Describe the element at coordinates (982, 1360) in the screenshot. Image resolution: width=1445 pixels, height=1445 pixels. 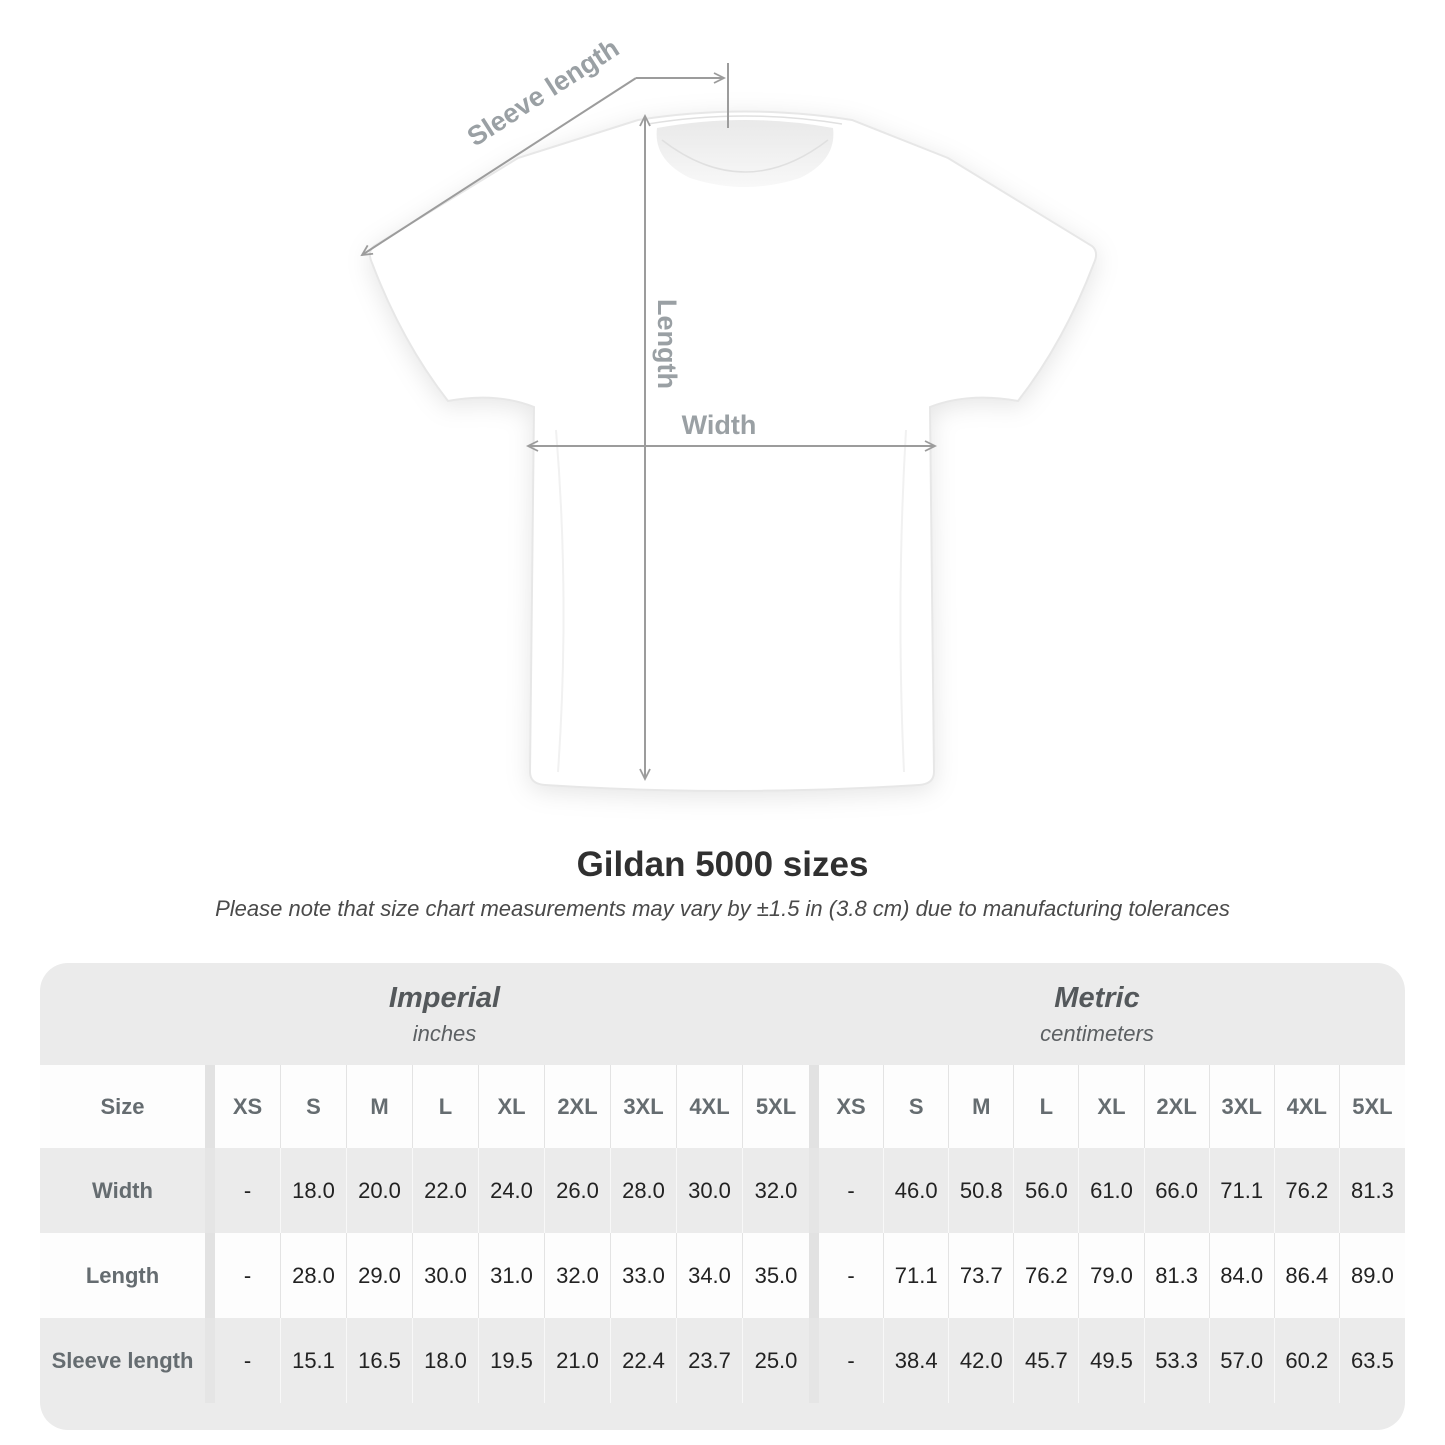
I see `sleeve-metric-m: 42.0` at that location.